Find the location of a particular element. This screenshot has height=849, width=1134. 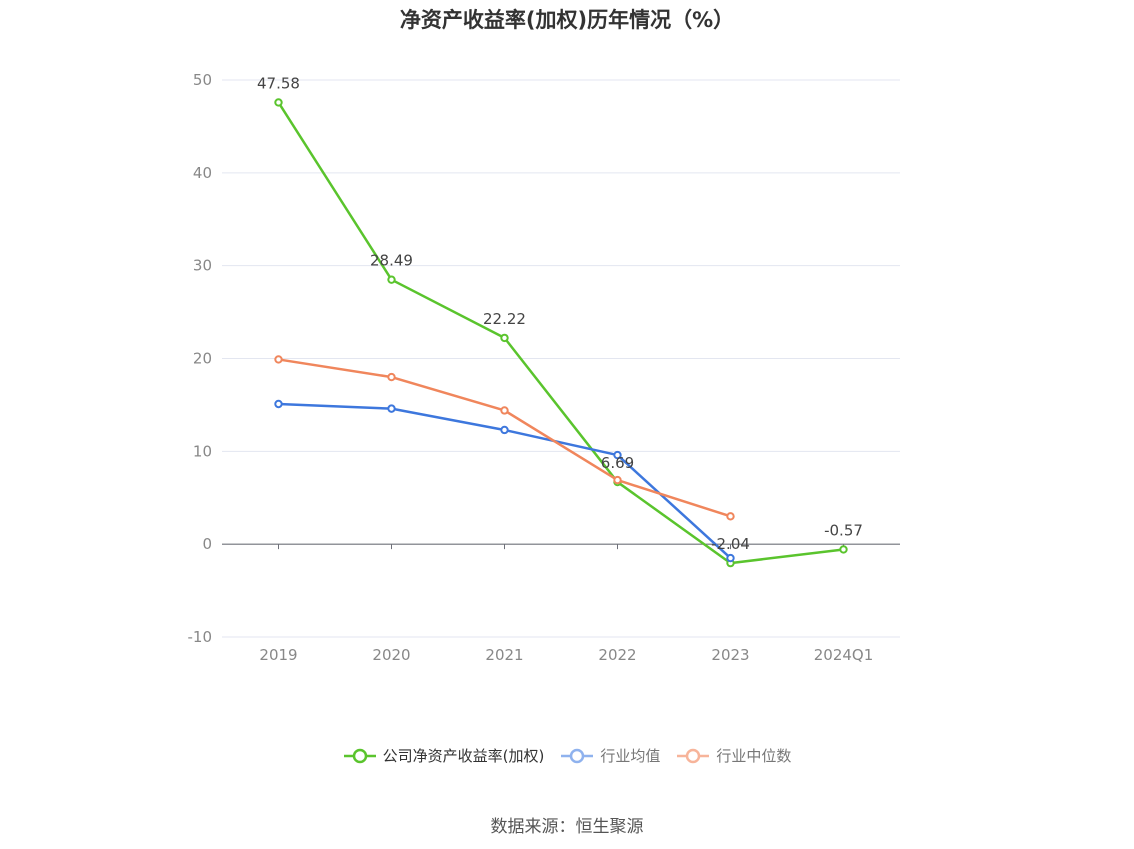

y-tick-label: -10 is located at coordinates (200, 637).